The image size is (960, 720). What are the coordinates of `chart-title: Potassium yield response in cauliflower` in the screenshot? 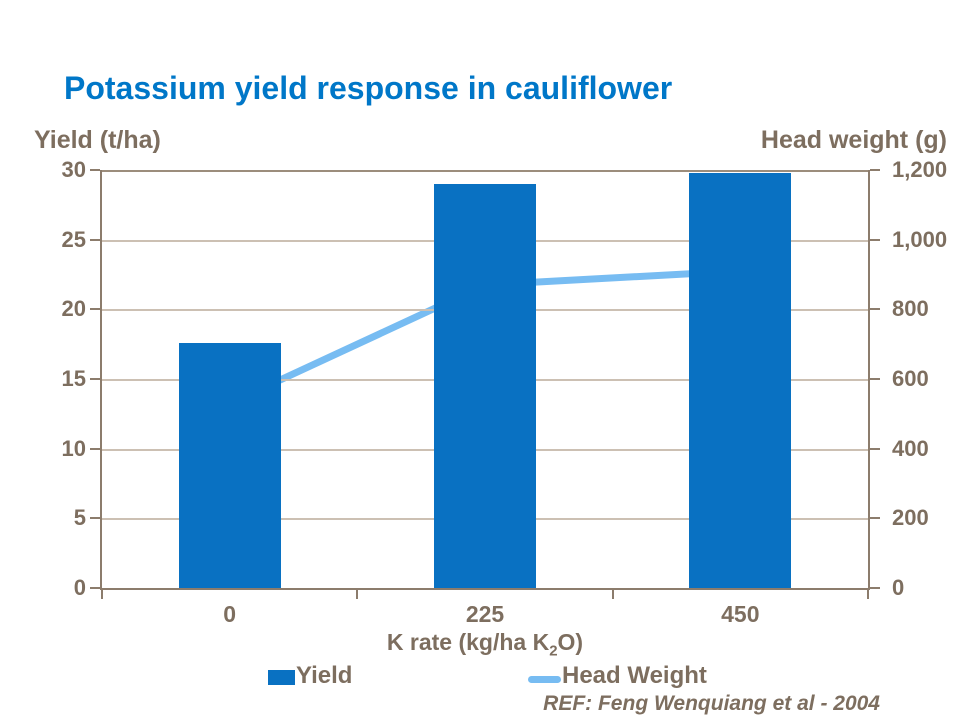 It's located at (368, 88).